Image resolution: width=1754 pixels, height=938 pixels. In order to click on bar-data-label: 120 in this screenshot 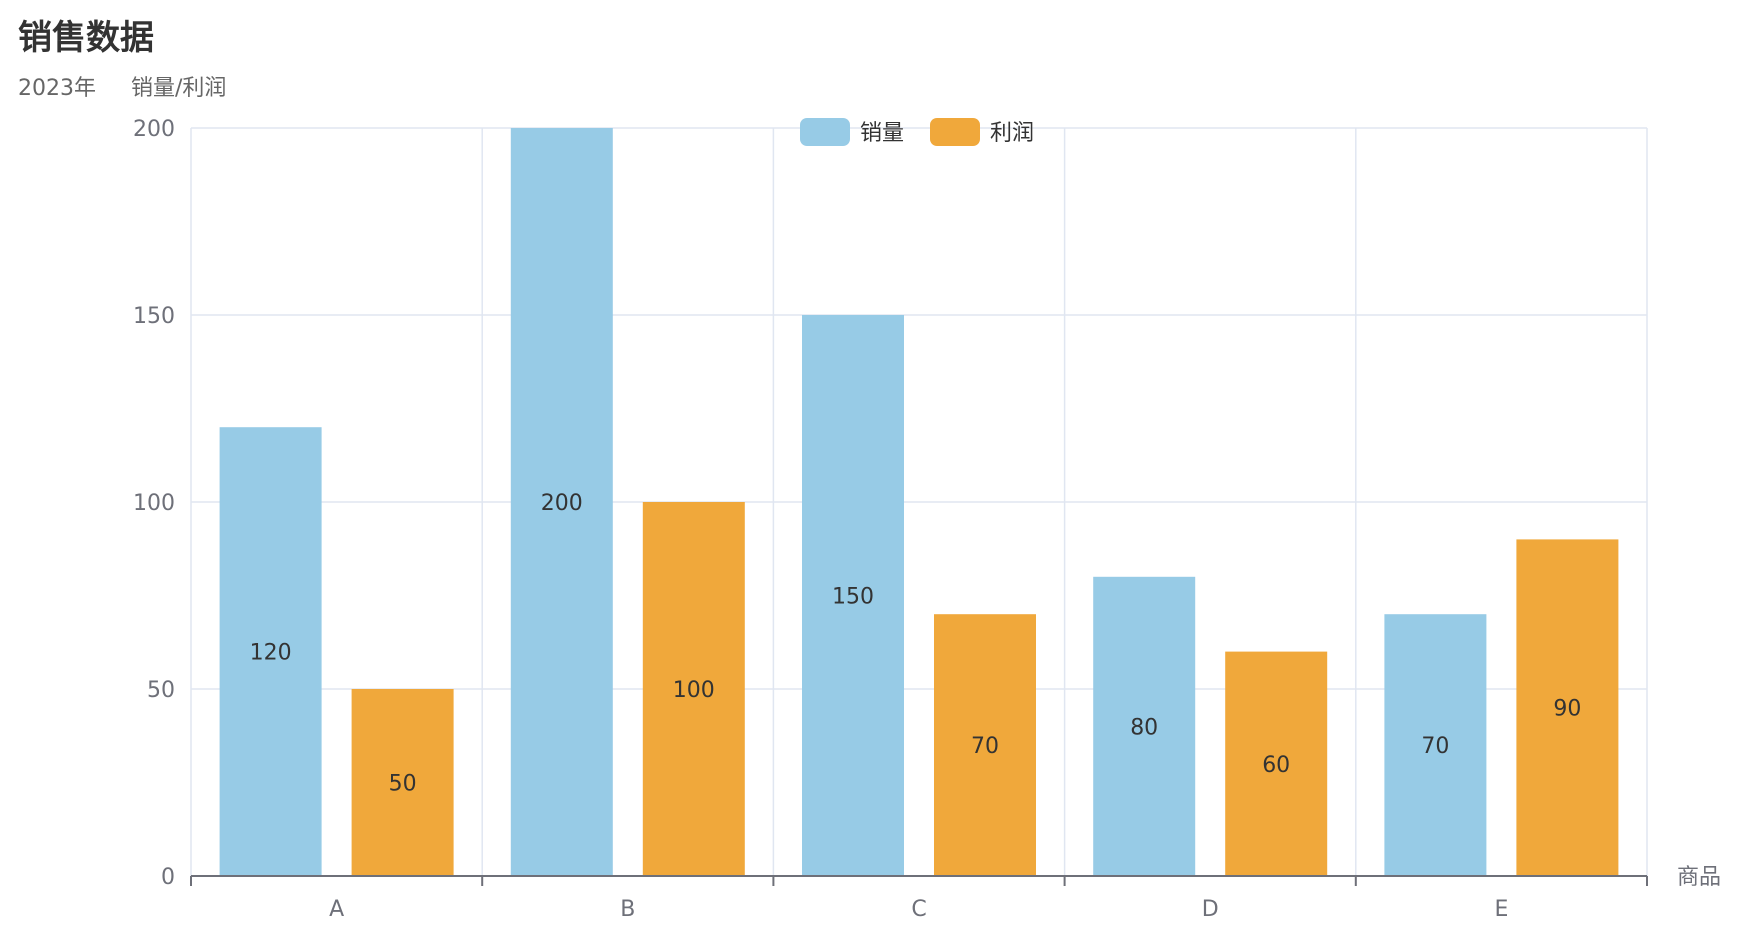, I will do `click(271, 653)`.